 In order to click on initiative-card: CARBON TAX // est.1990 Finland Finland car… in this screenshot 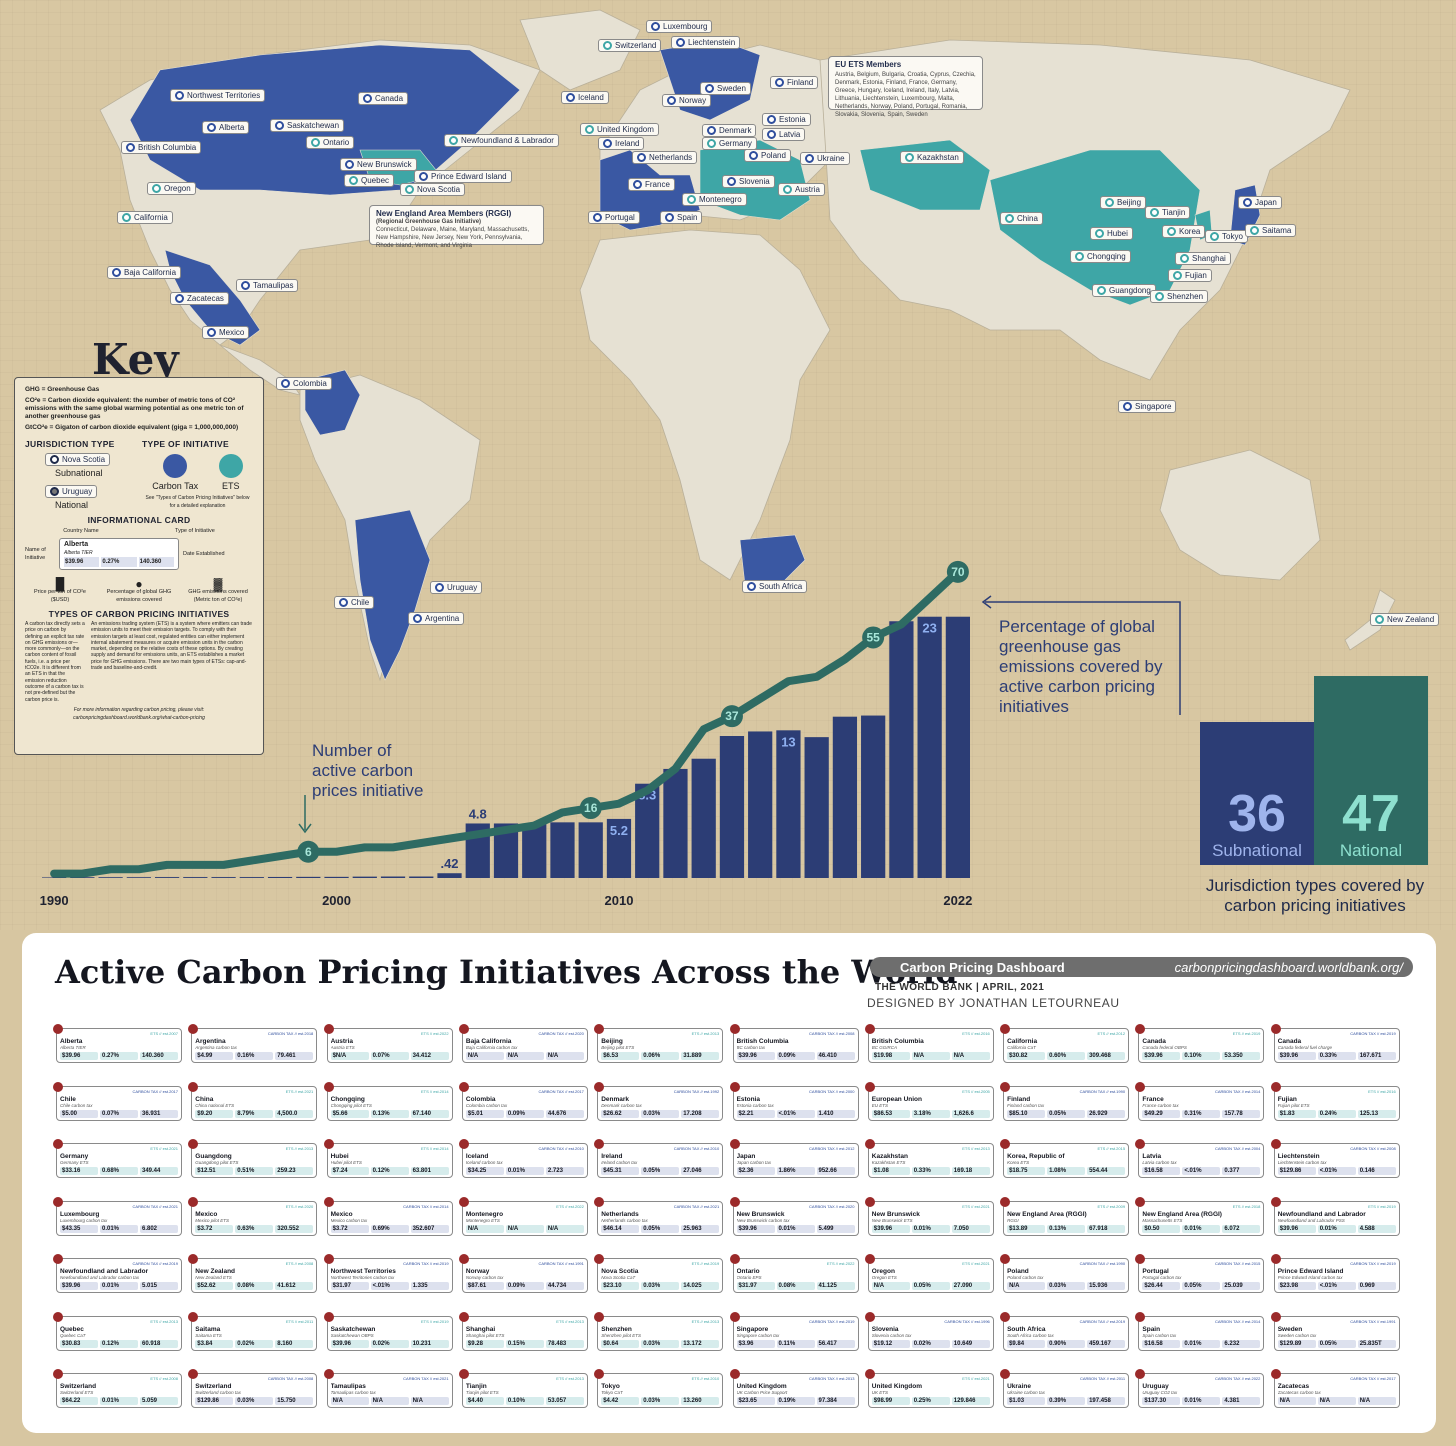, I will do `click(1065, 1101)`.